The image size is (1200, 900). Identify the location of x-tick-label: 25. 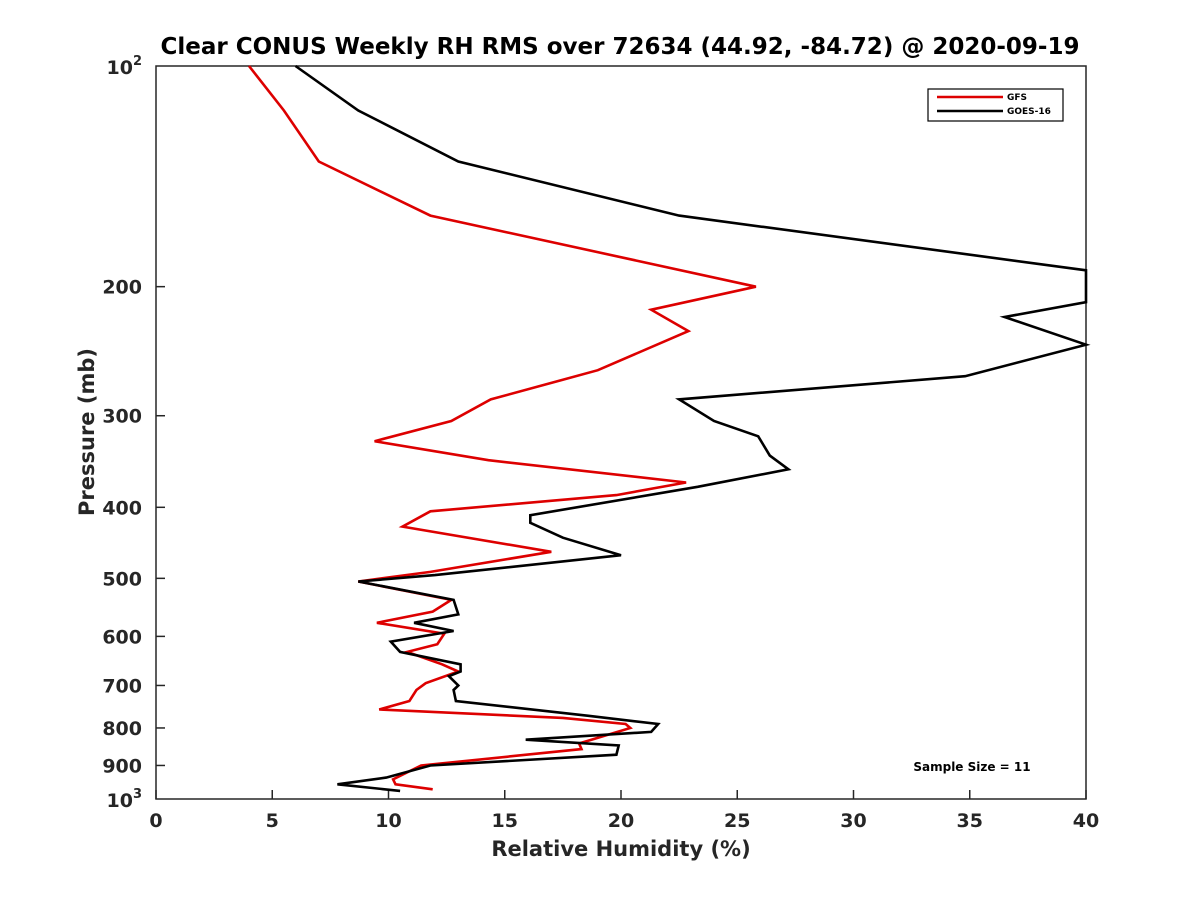
(737, 821).